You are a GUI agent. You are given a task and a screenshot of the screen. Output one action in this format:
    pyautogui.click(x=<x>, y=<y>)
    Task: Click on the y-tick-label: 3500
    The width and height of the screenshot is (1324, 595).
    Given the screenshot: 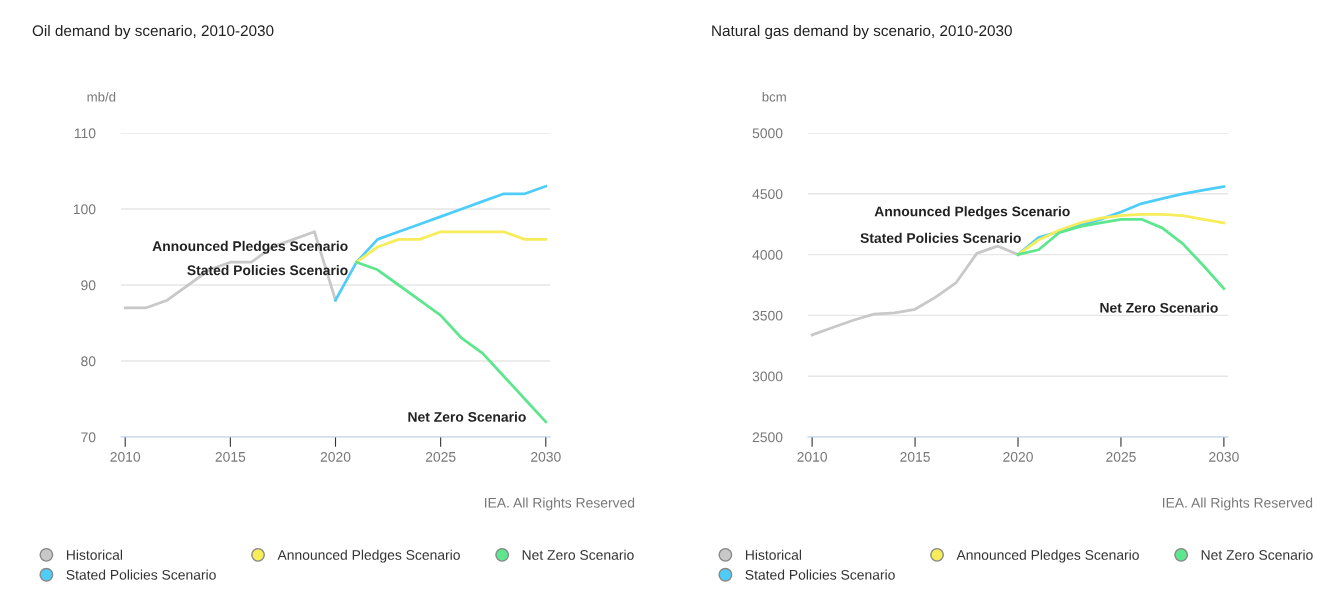 What is the action you would take?
    pyautogui.click(x=767, y=315)
    